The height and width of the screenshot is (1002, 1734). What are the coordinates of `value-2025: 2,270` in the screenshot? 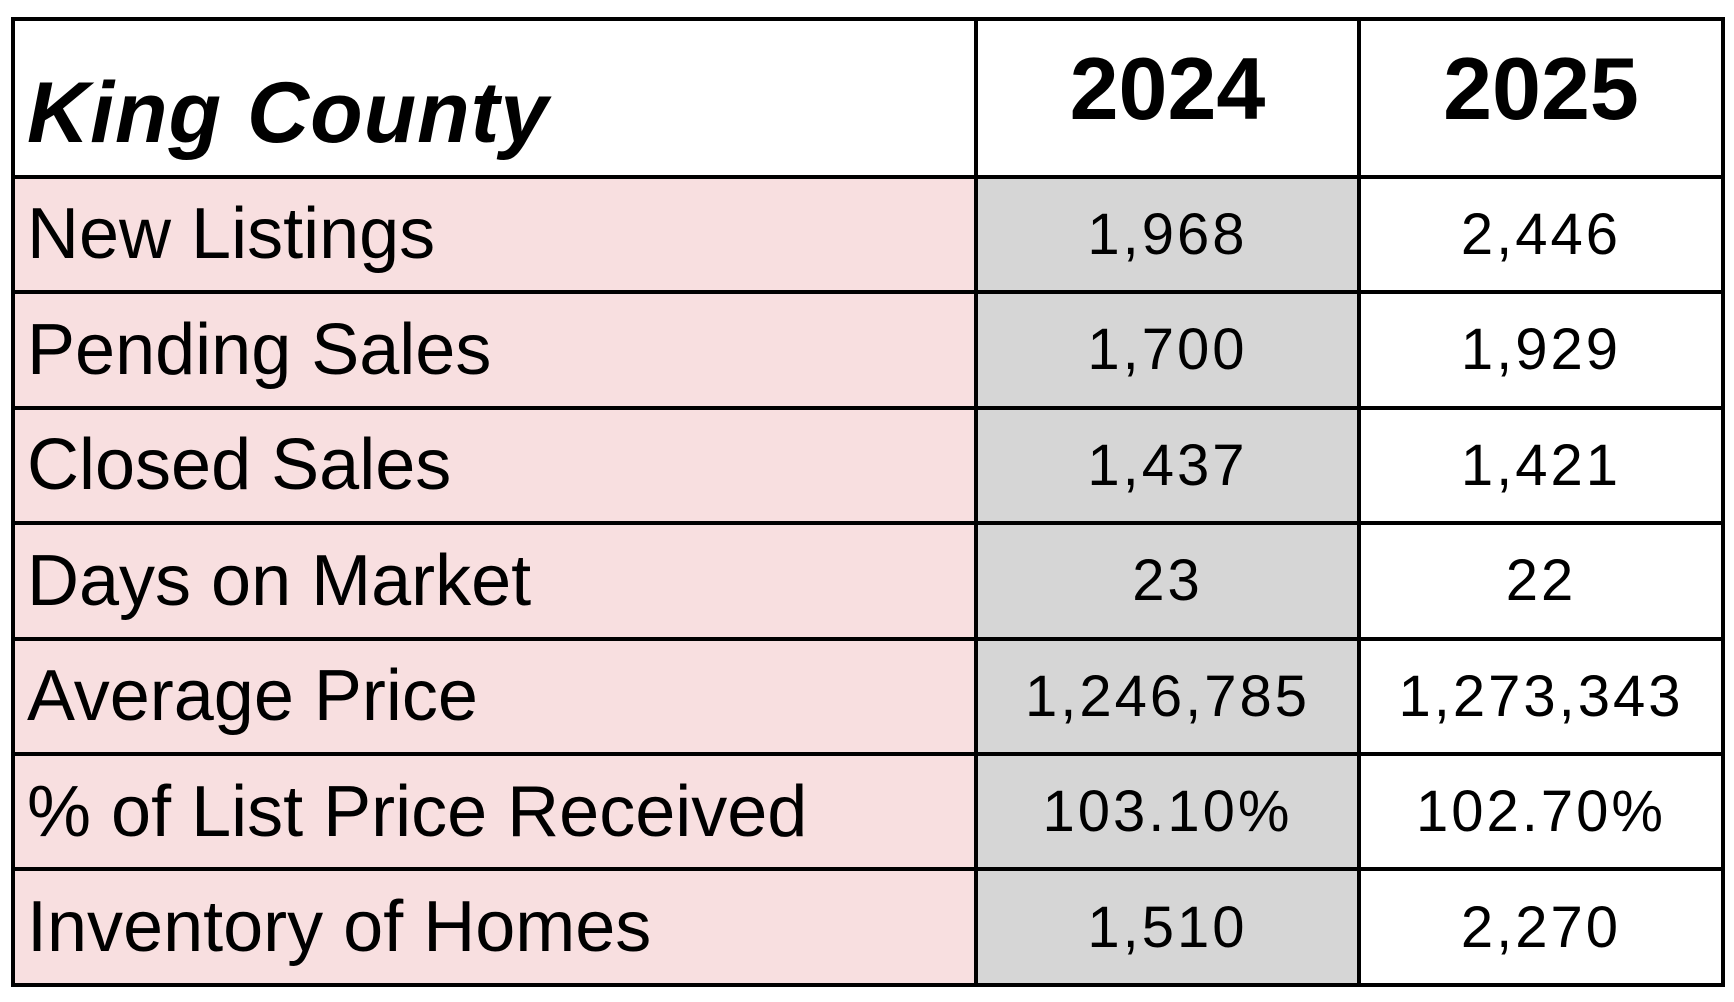 It's located at (1541, 927).